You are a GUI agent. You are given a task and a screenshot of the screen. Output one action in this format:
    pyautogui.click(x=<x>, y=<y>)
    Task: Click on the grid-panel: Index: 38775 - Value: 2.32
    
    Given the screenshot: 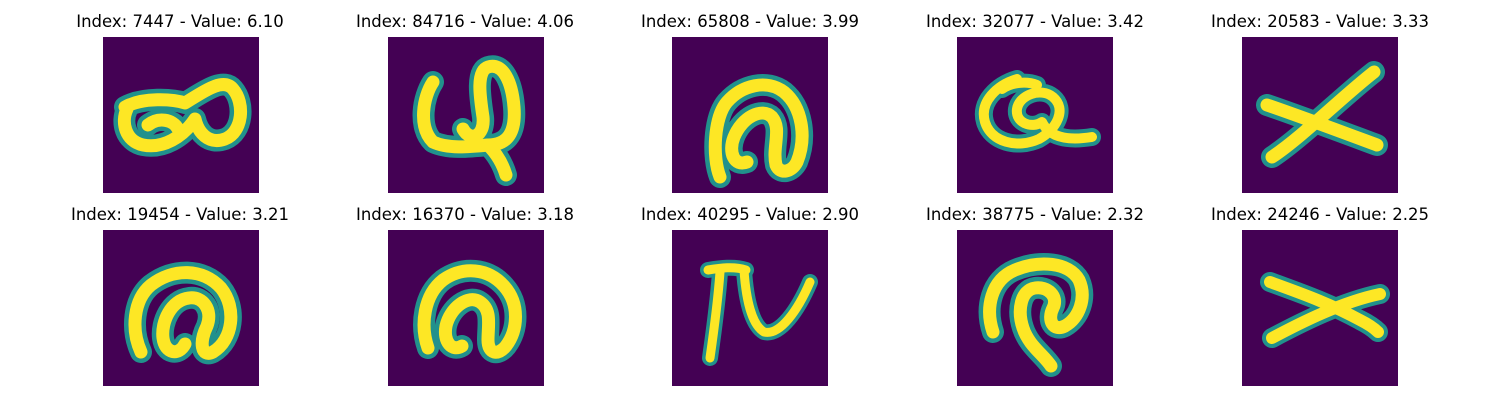 What is the action you would take?
    pyautogui.click(x=1035, y=289)
    